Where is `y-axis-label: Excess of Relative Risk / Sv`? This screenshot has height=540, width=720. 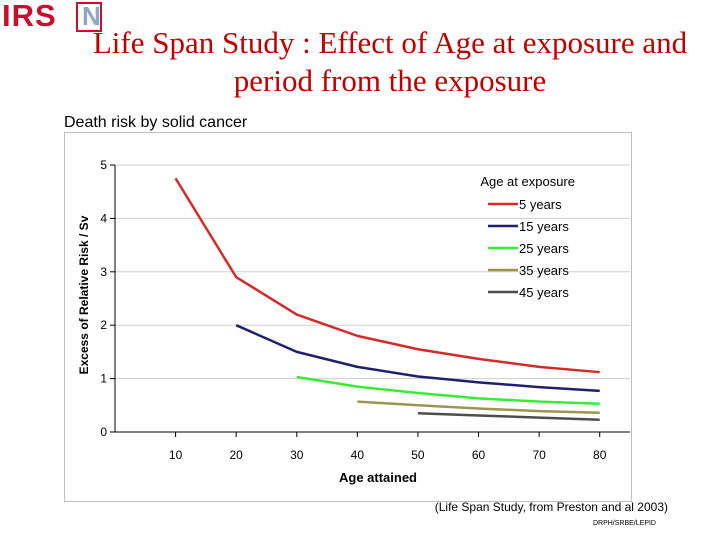 y-axis-label: Excess of Relative Risk / Sv is located at coordinates (84, 294).